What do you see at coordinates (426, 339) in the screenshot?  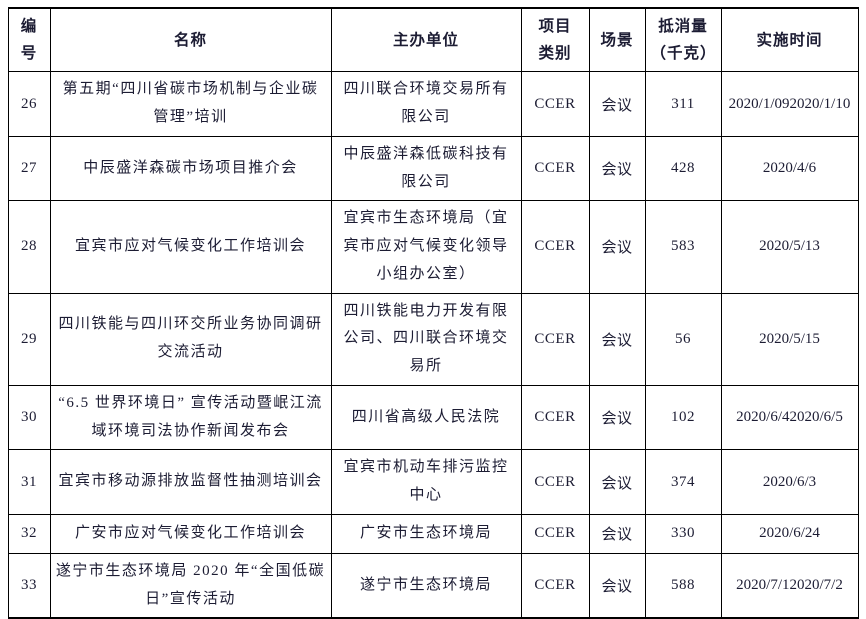 I see `organizer: 四川铁能电力开发有限公司、四川联合环境交易所` at bounding box center [426, 339].